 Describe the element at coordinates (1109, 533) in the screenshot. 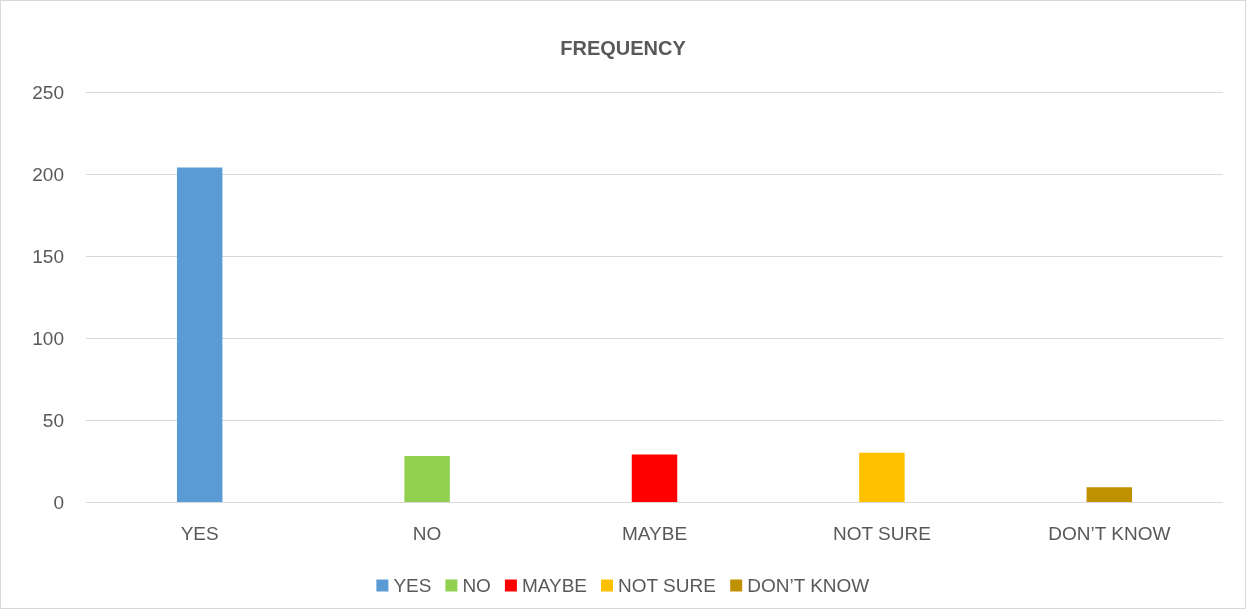

I see `x-tick-label: DON’T KNOW` at that location.